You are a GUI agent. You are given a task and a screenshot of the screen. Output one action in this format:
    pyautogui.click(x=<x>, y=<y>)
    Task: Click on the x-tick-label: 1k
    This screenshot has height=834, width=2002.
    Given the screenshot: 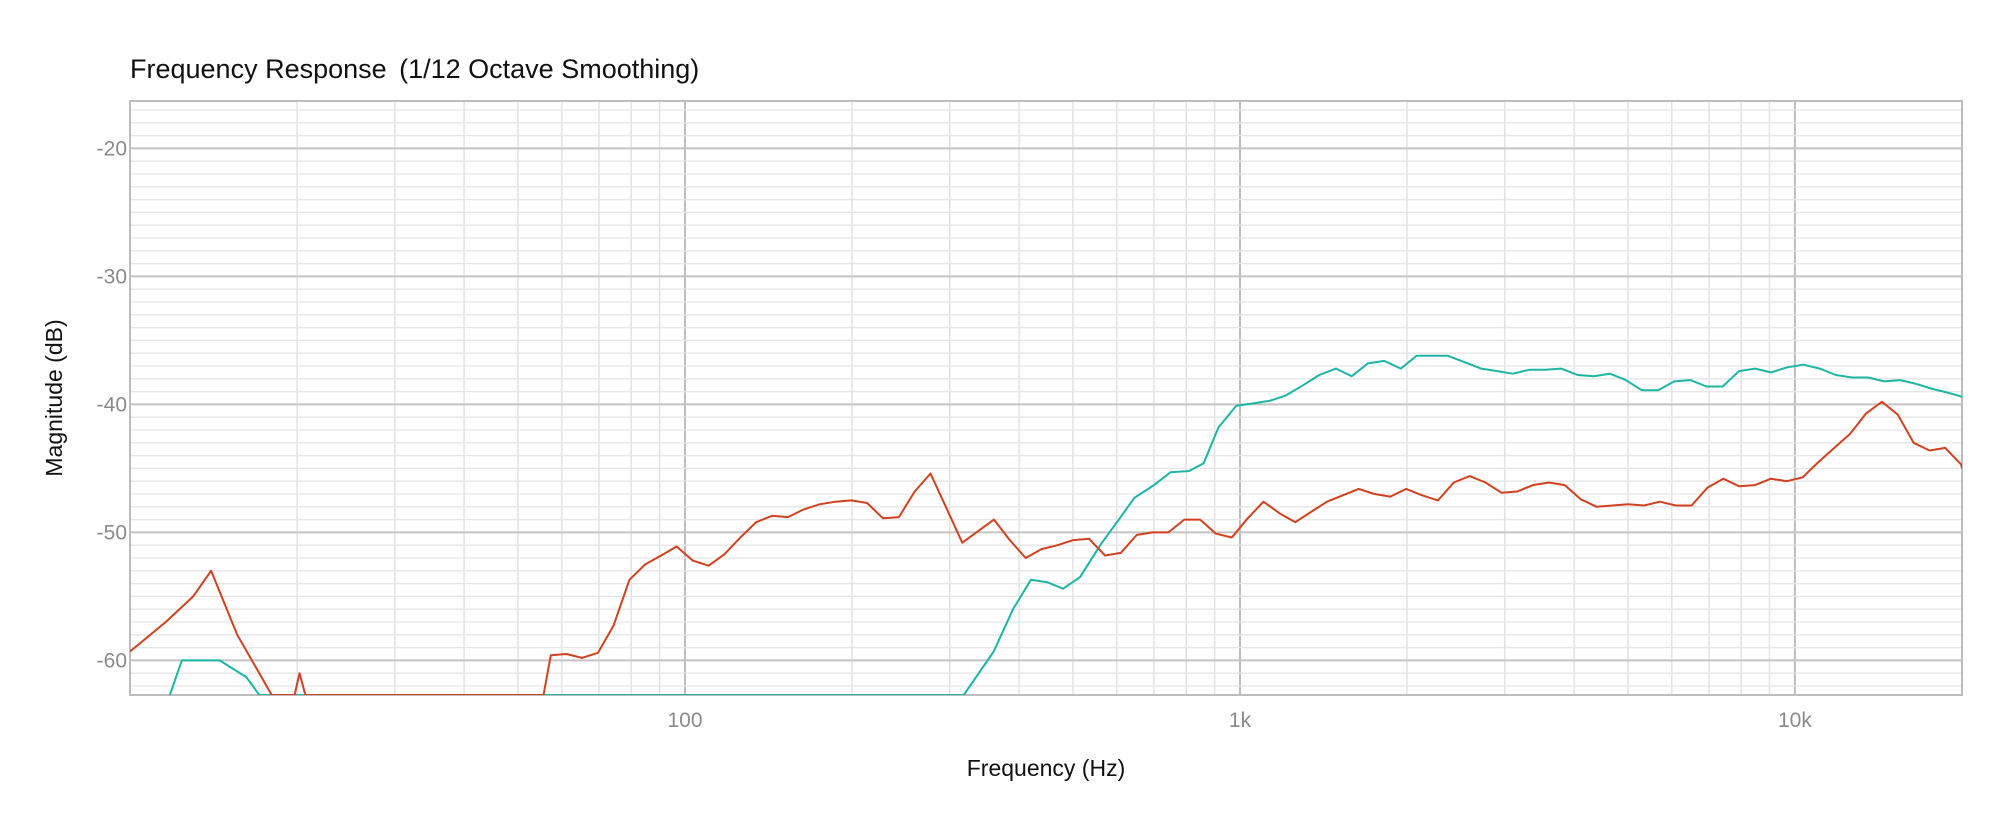 What is the action you would take?
    pyautogui.click(x=1240, y=720)
    